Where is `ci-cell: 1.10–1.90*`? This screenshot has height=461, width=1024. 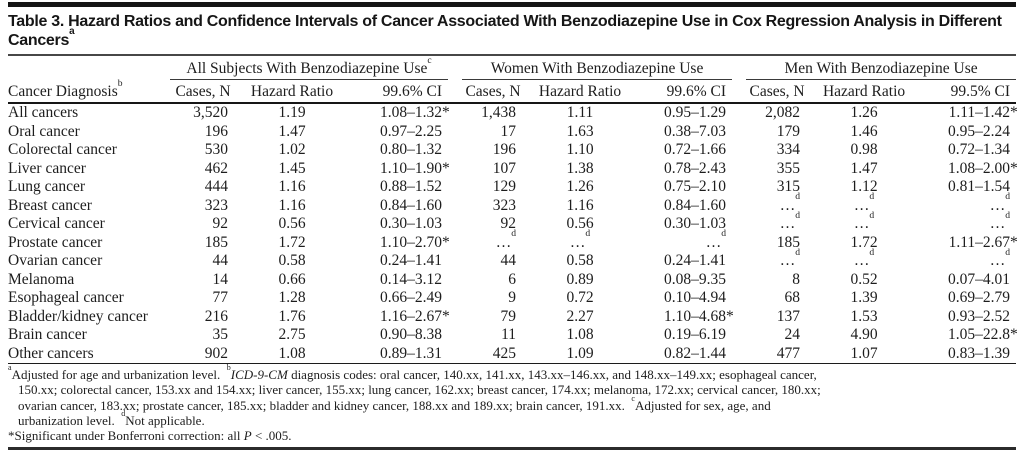
ci-cell: 1.10–1.90* is located at coordinates (415, 168).